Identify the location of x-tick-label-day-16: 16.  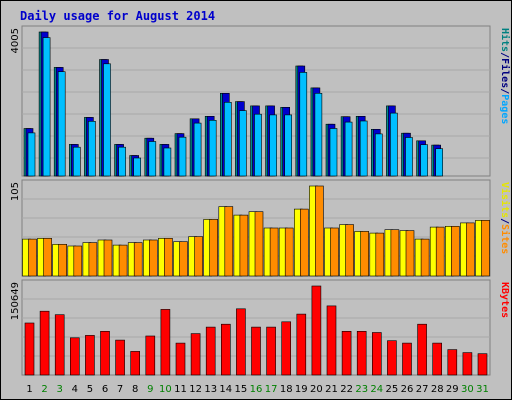
(256, 389).